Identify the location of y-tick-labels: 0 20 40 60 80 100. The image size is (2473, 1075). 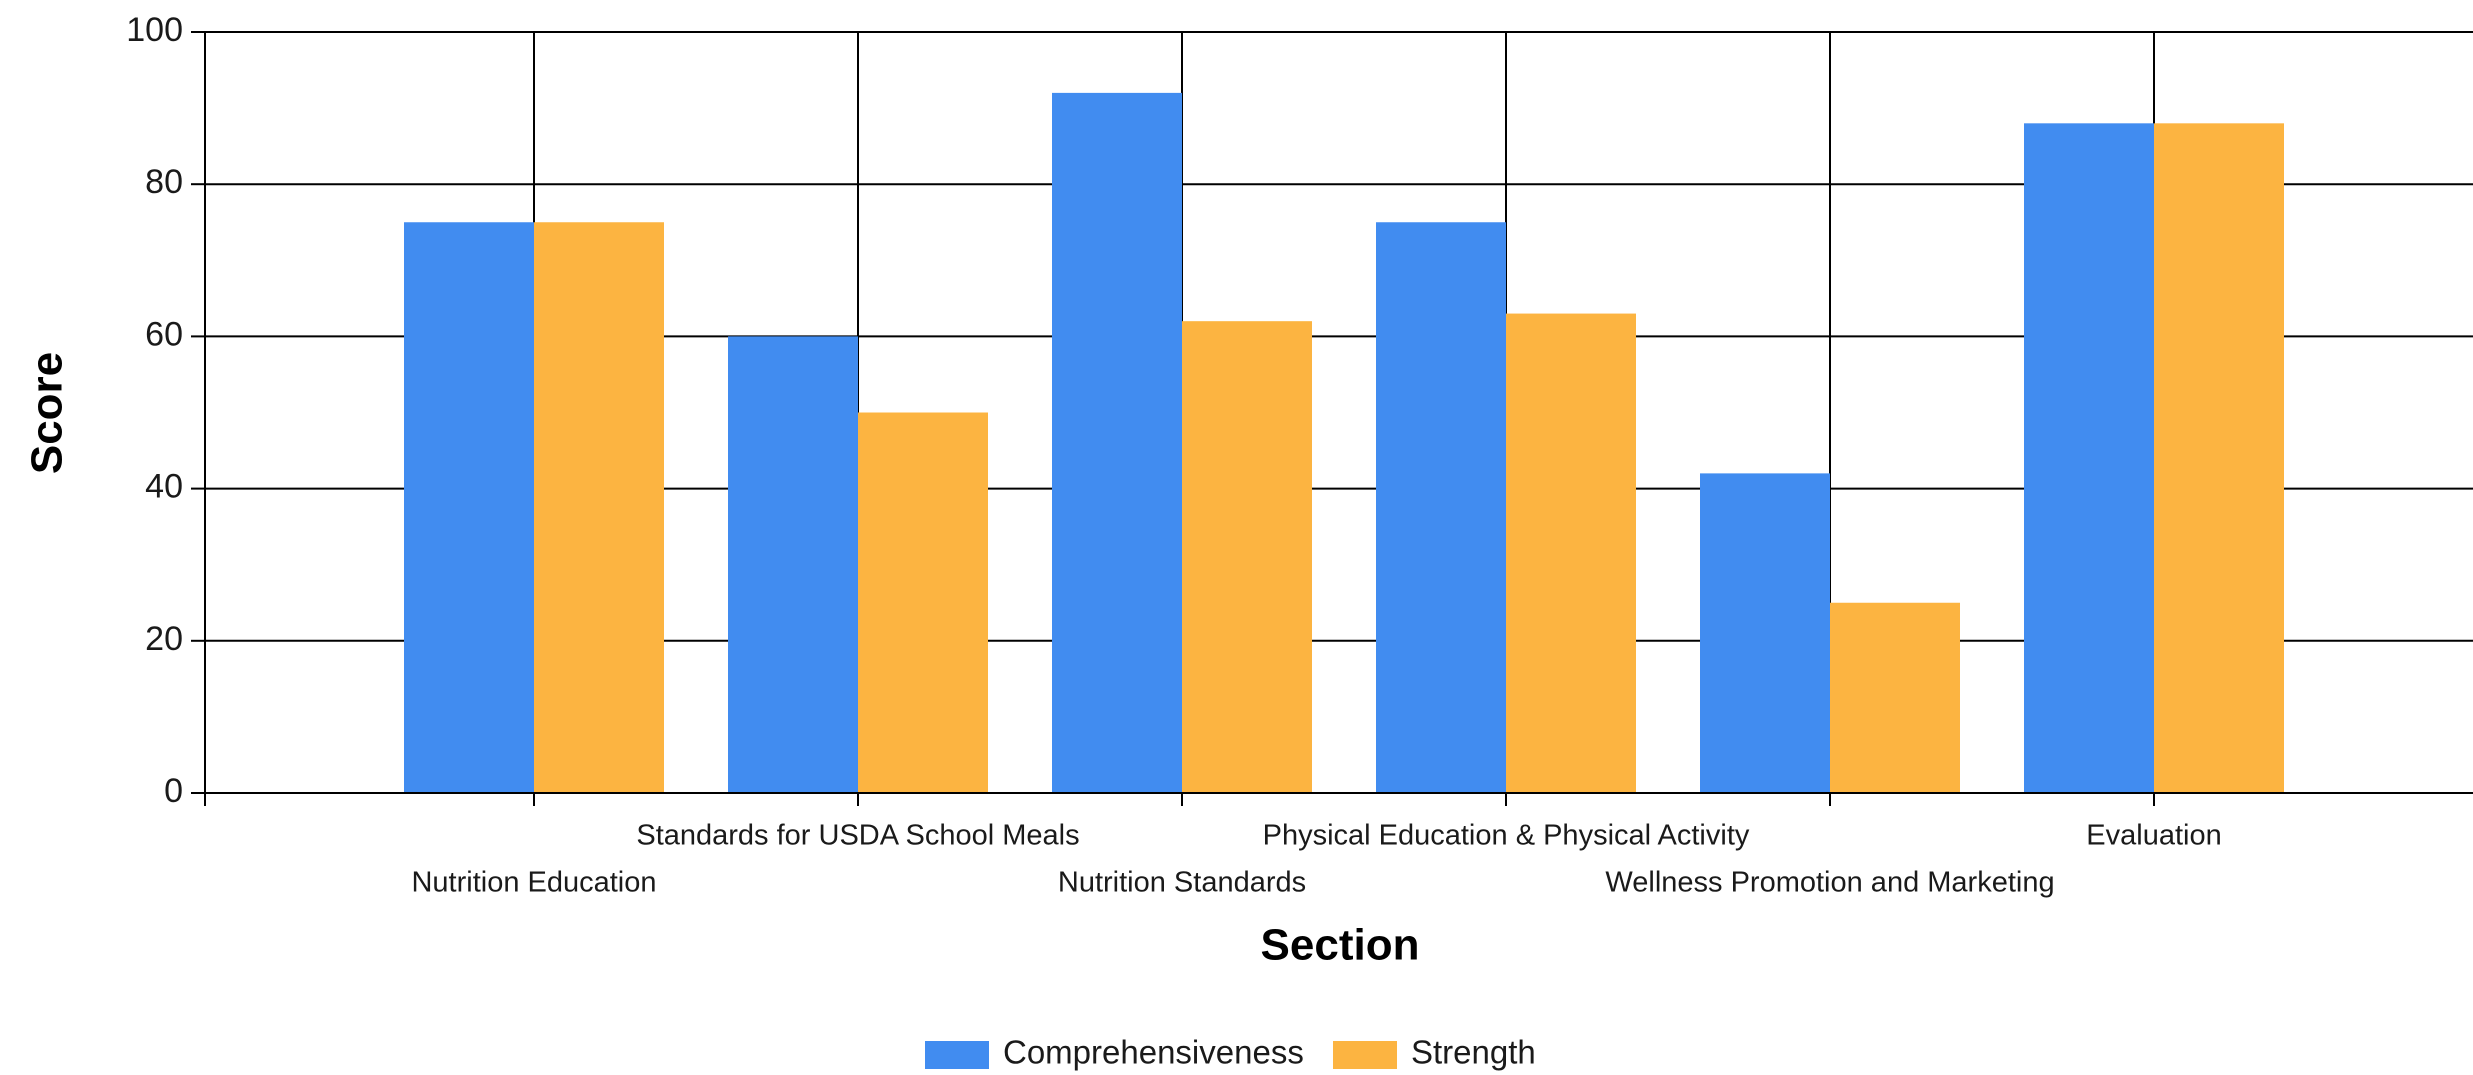
(154, 410).